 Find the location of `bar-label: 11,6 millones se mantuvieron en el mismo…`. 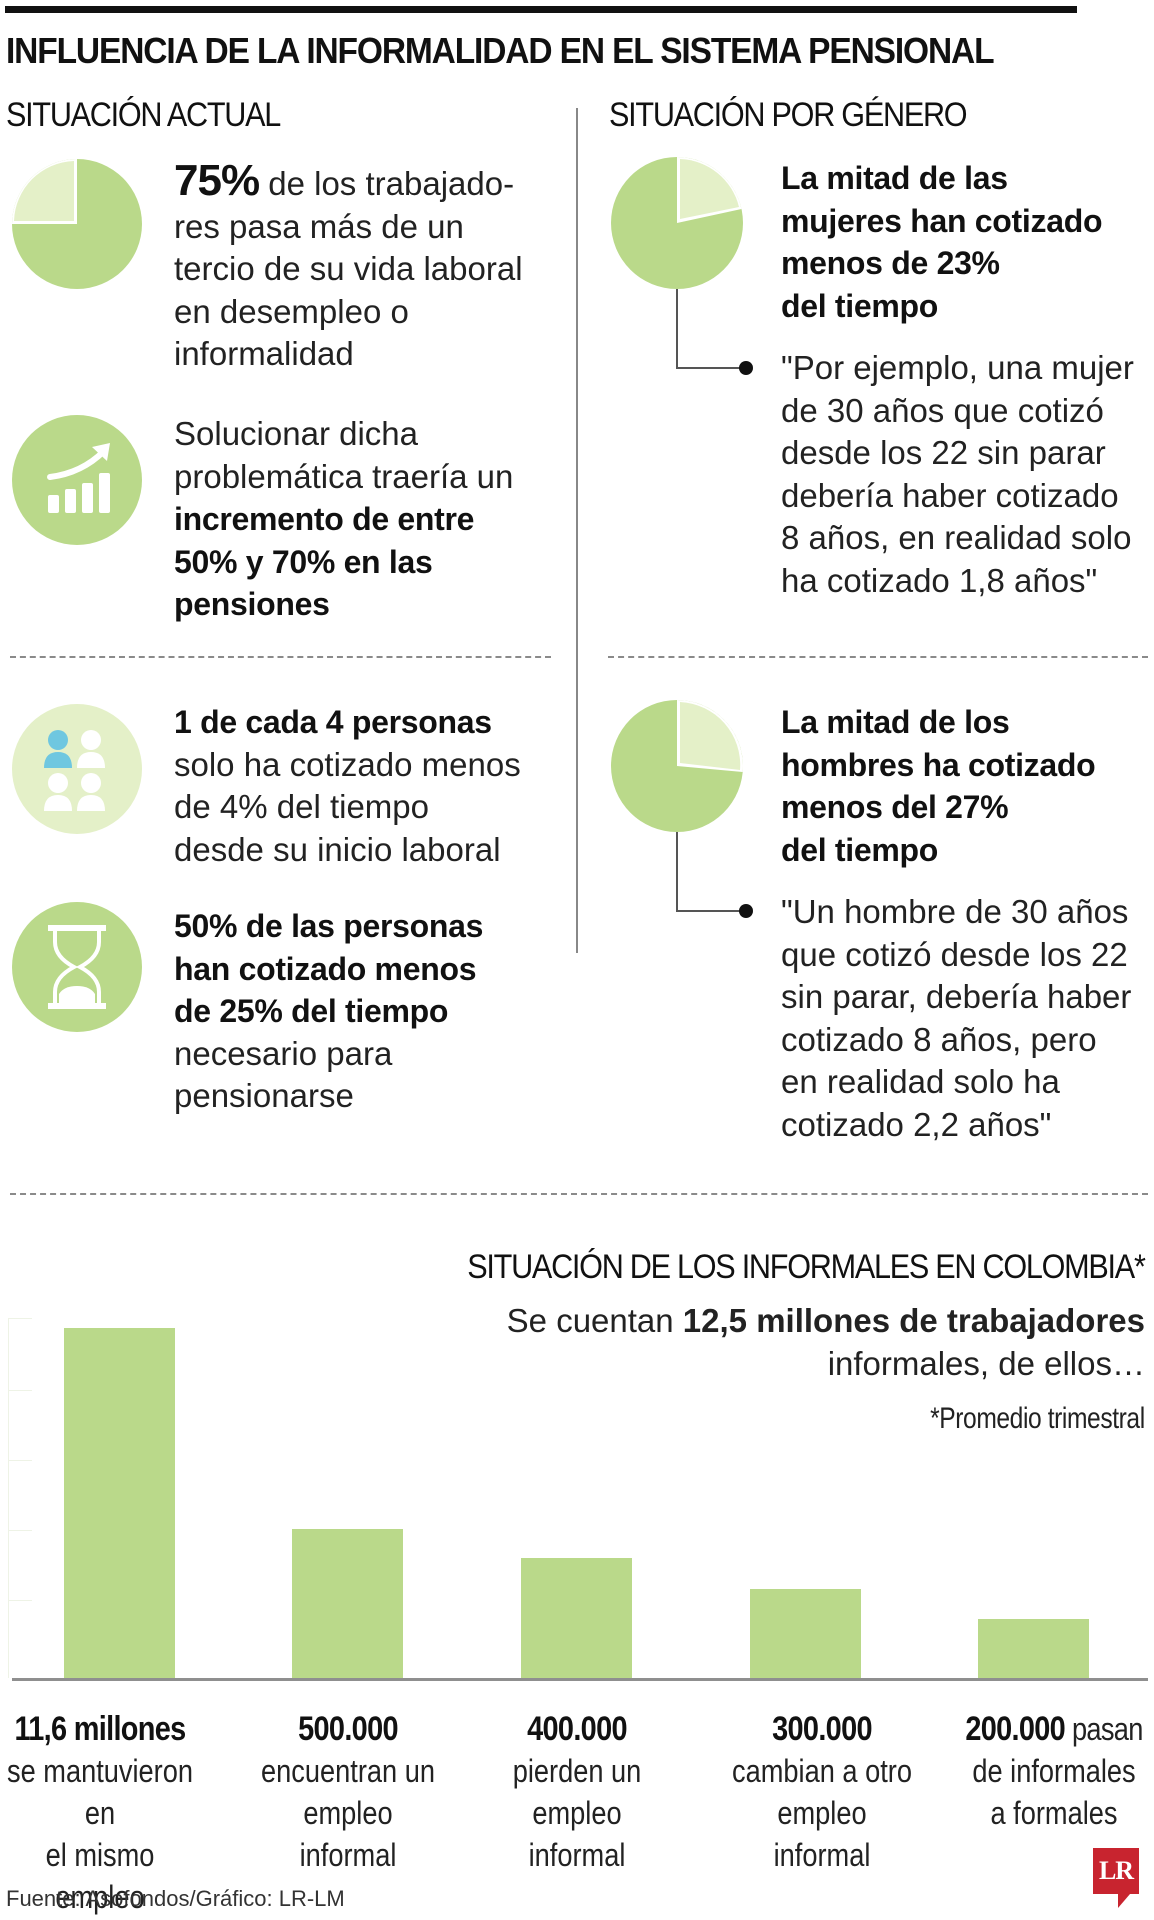

bar-label: 11,6 millones se mantuvieron en el mismo… is located at coordinates (100, 1812).